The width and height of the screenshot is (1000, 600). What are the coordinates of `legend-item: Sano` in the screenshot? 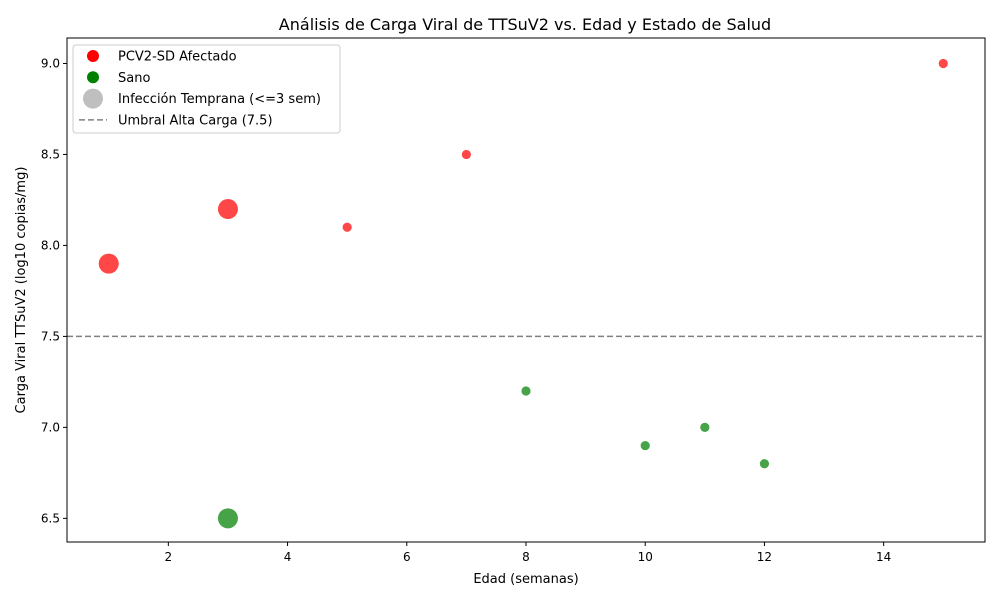 It's located at (118, 78).